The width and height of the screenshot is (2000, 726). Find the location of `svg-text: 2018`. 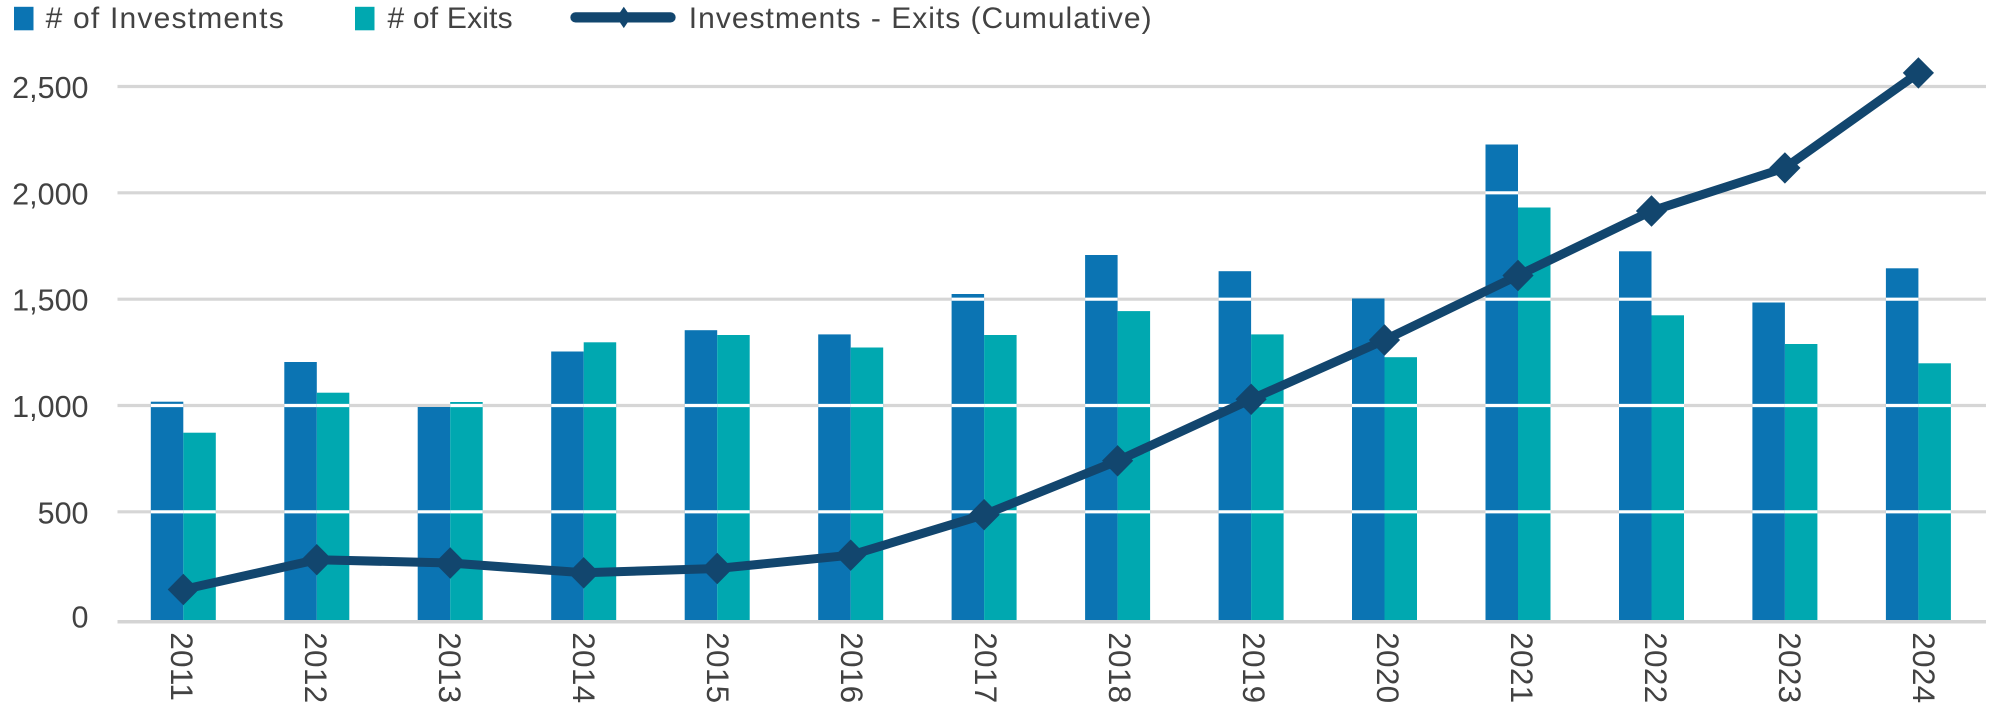

svg-text: 2018 is located at coordinates (1120, 667).